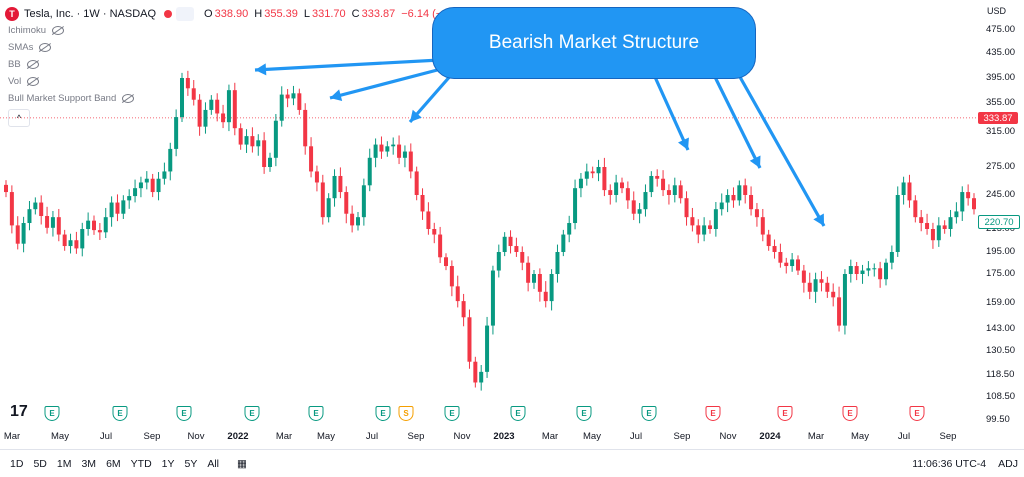 The height and width of the screenshot is (477, 1024). What do you see at coordinates (168, 463) in the screenshot?
I see `range-1y-button: 1Y` at bounding box center [168, 463].